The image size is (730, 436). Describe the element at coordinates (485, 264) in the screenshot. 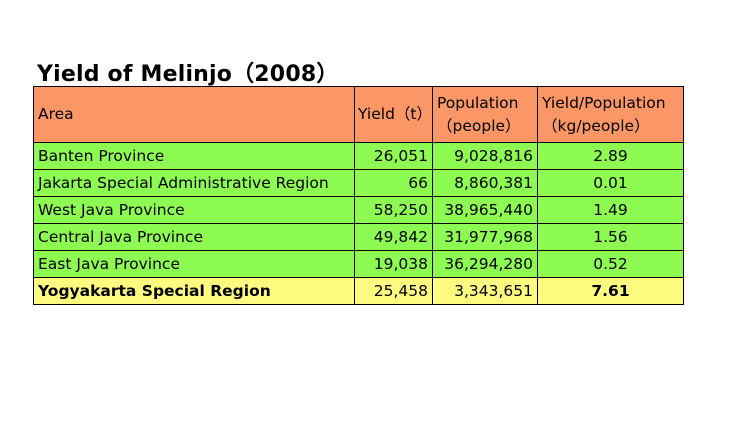

I see `cell-population: 36,294,280` at that location.